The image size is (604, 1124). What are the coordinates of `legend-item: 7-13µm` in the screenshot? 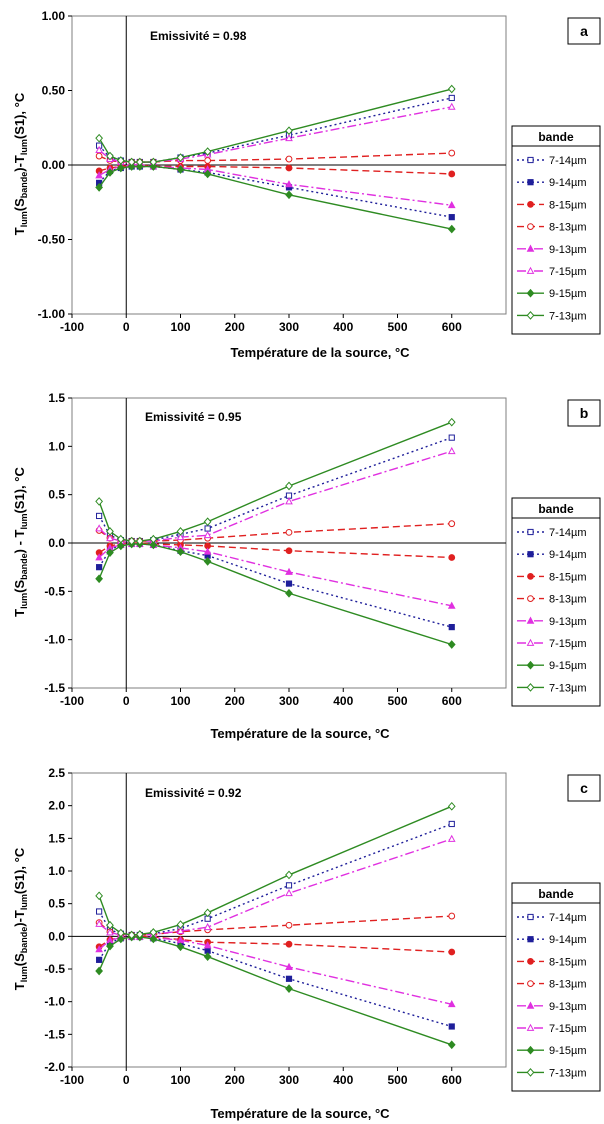 It's located at (552, 688).